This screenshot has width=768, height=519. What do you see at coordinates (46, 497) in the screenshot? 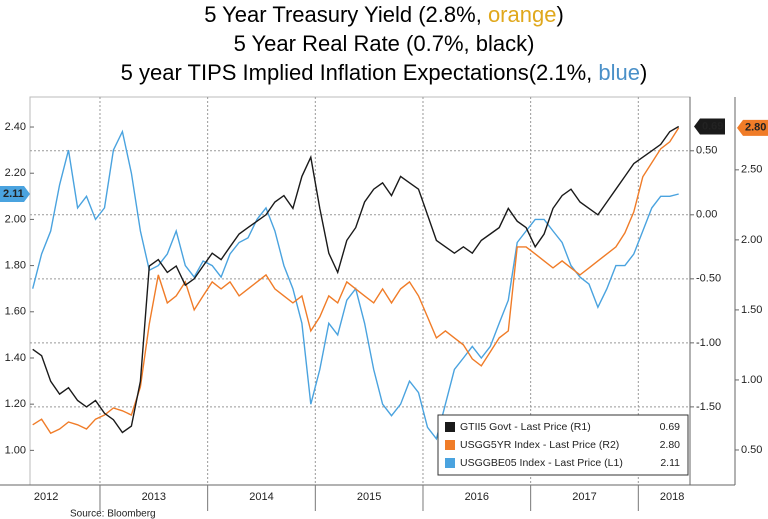
I see `x-tick-label: 2012` at bounding box center [46, 497].